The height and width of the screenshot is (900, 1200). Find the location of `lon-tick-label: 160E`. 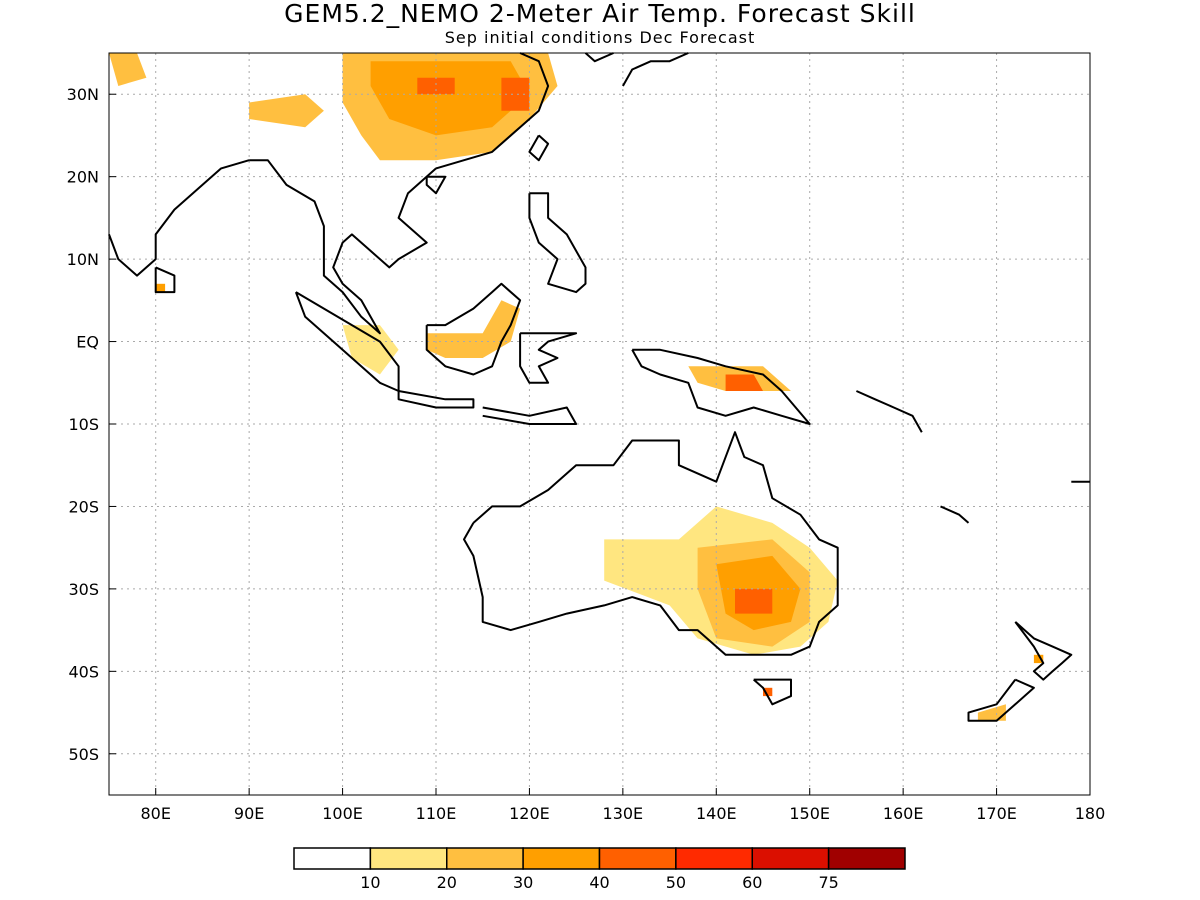

lon-tick-label: 160E is located at coordinates (903, 813).